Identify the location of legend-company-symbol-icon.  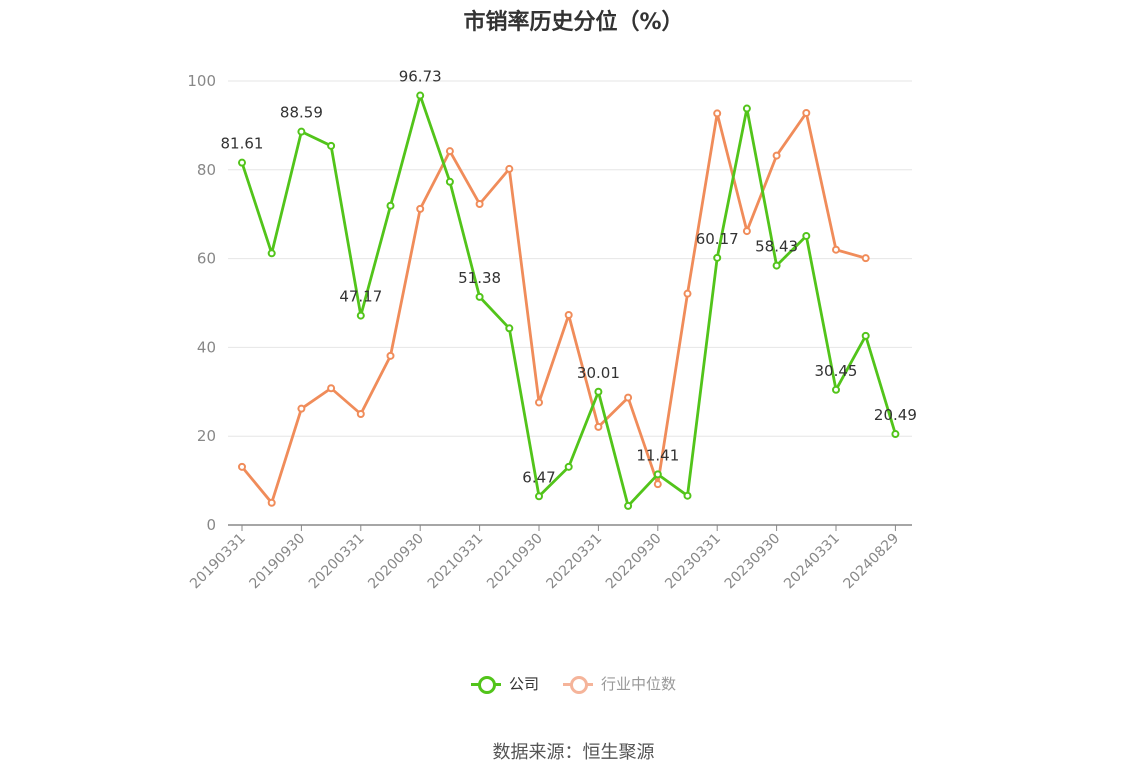
(485, 684).